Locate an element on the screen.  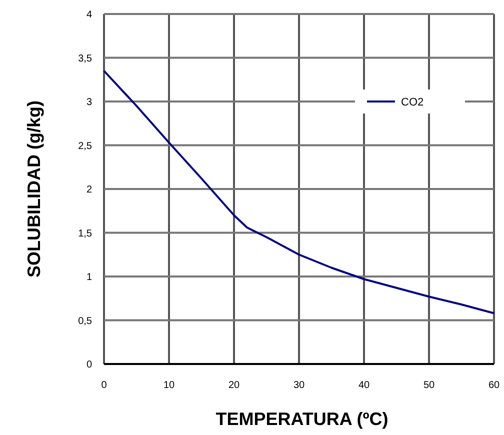
x-tick-label: 20 is located at coordinates (234, 385).